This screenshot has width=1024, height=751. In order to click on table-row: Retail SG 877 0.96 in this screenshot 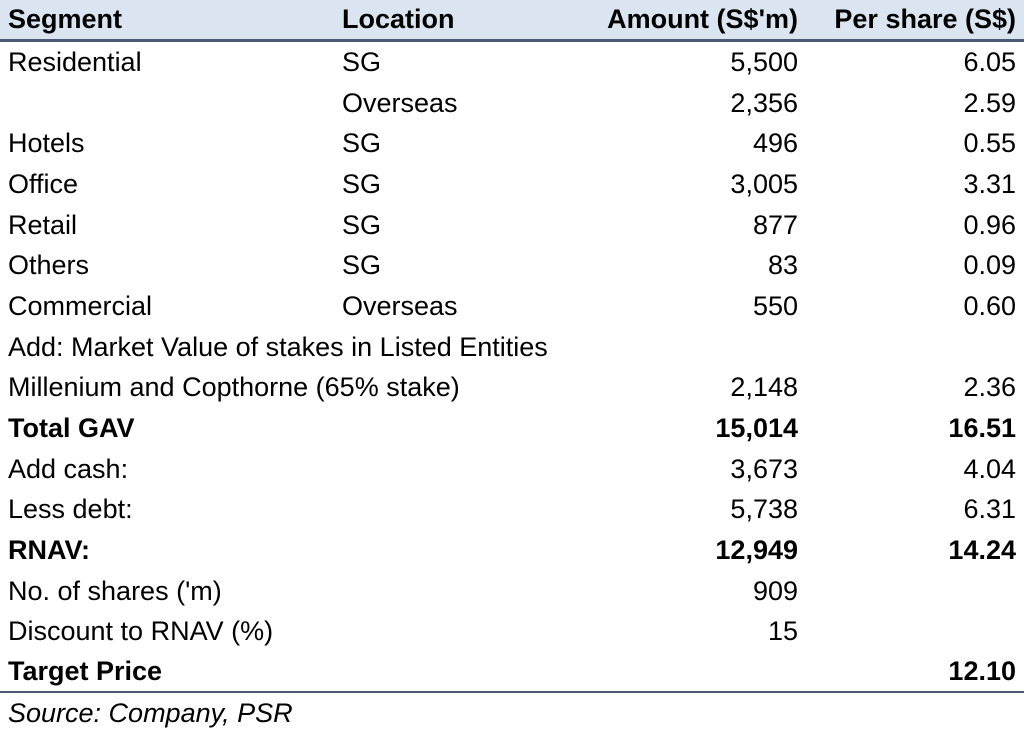, I will do `click(512, 225)`.